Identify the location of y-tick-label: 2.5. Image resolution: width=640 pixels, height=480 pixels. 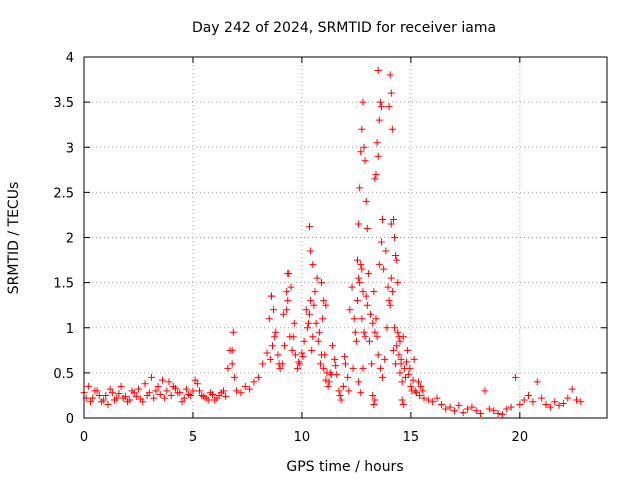
(63, 193).